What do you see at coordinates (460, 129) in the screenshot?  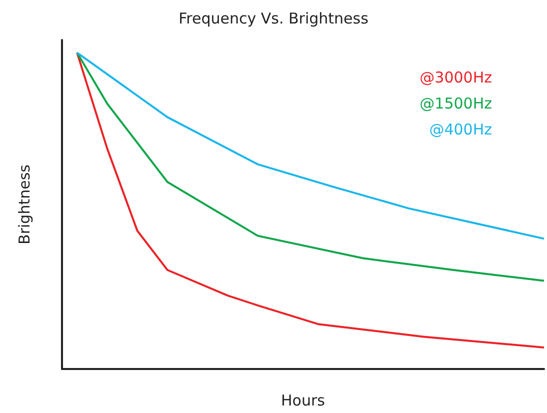 I see `text: @400Hz` at bounding box center [460, 129].